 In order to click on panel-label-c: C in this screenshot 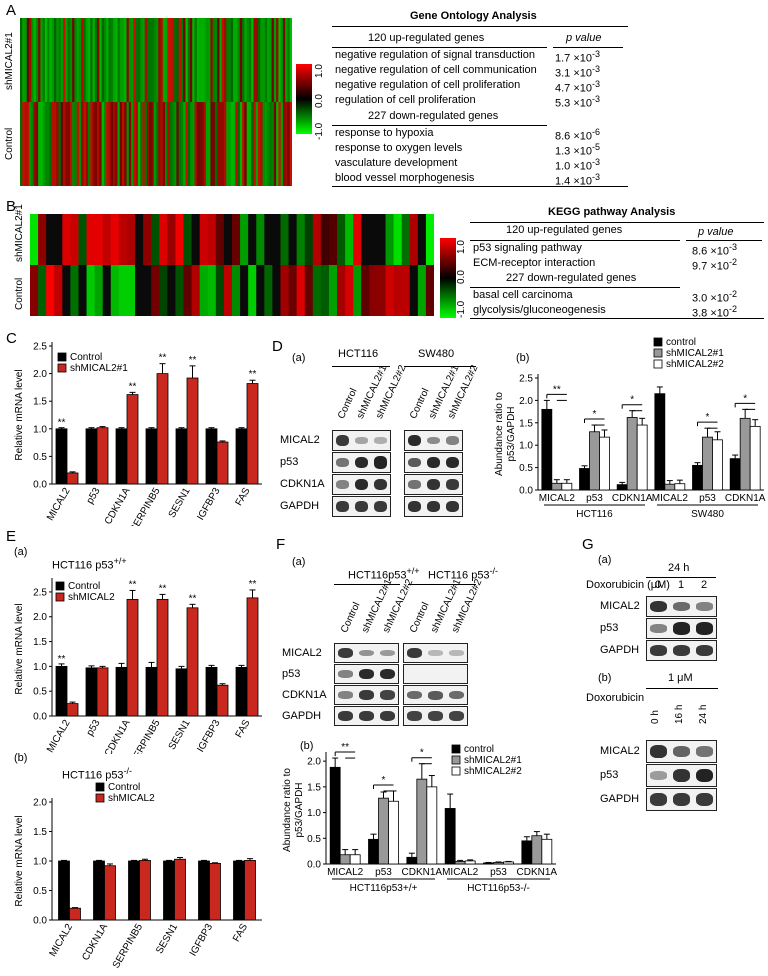, I will do `click(11, 338)`.